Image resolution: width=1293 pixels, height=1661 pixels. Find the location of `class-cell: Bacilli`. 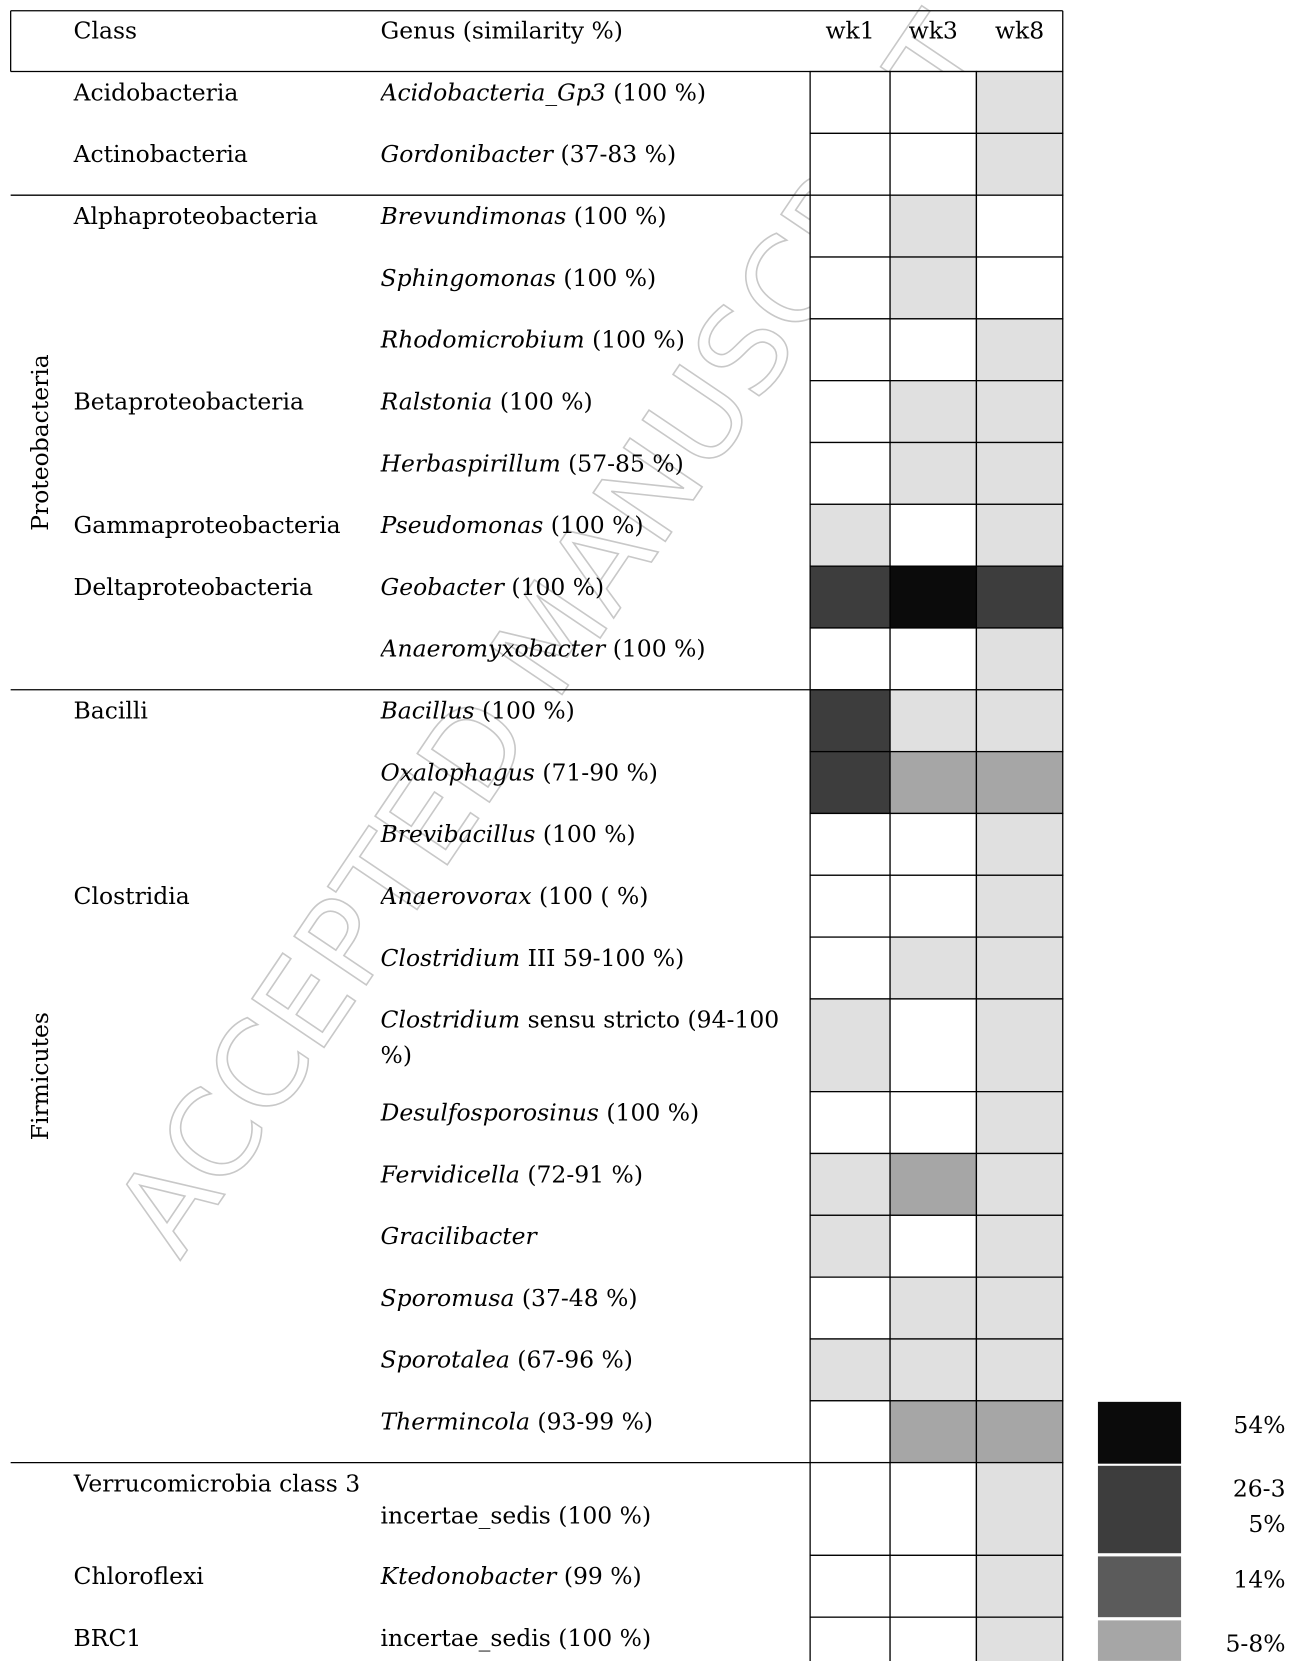

class-cell: Bacilli is located at coordinates (218, 711).